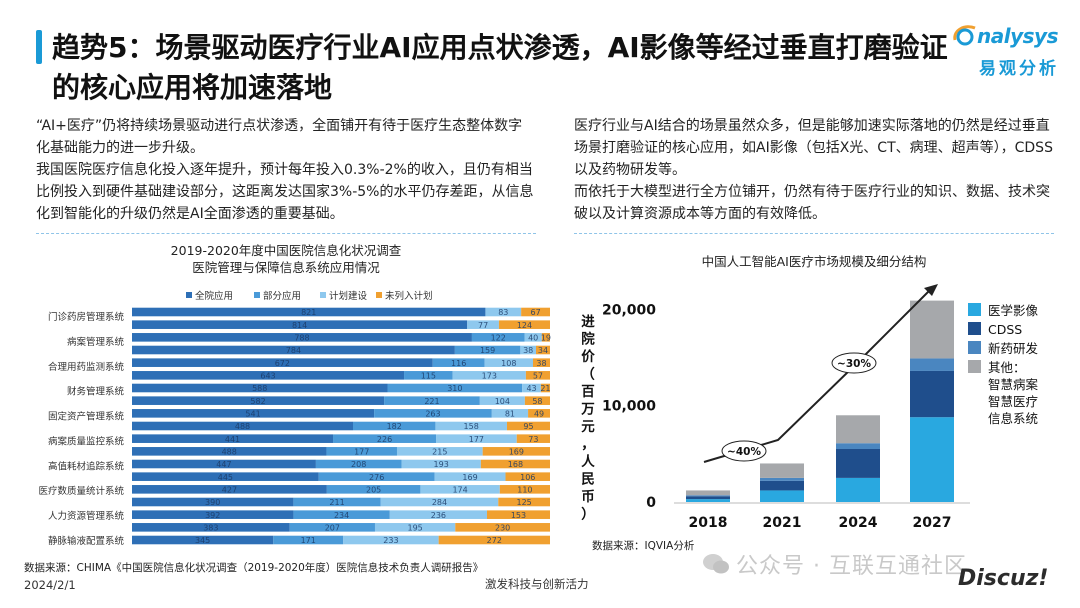 Image resolution: width=1080 pixels, height=608 pixels. What do you see at coordinates (299, 325) in the screenshot?
I see `bar-value-label: 814` at bounding box center [299, 325].